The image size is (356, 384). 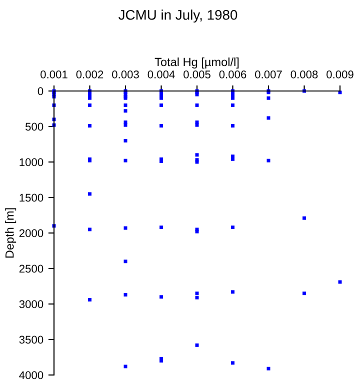 I want to click on x-tick-label: 0.005, so click(x=197, y=74).